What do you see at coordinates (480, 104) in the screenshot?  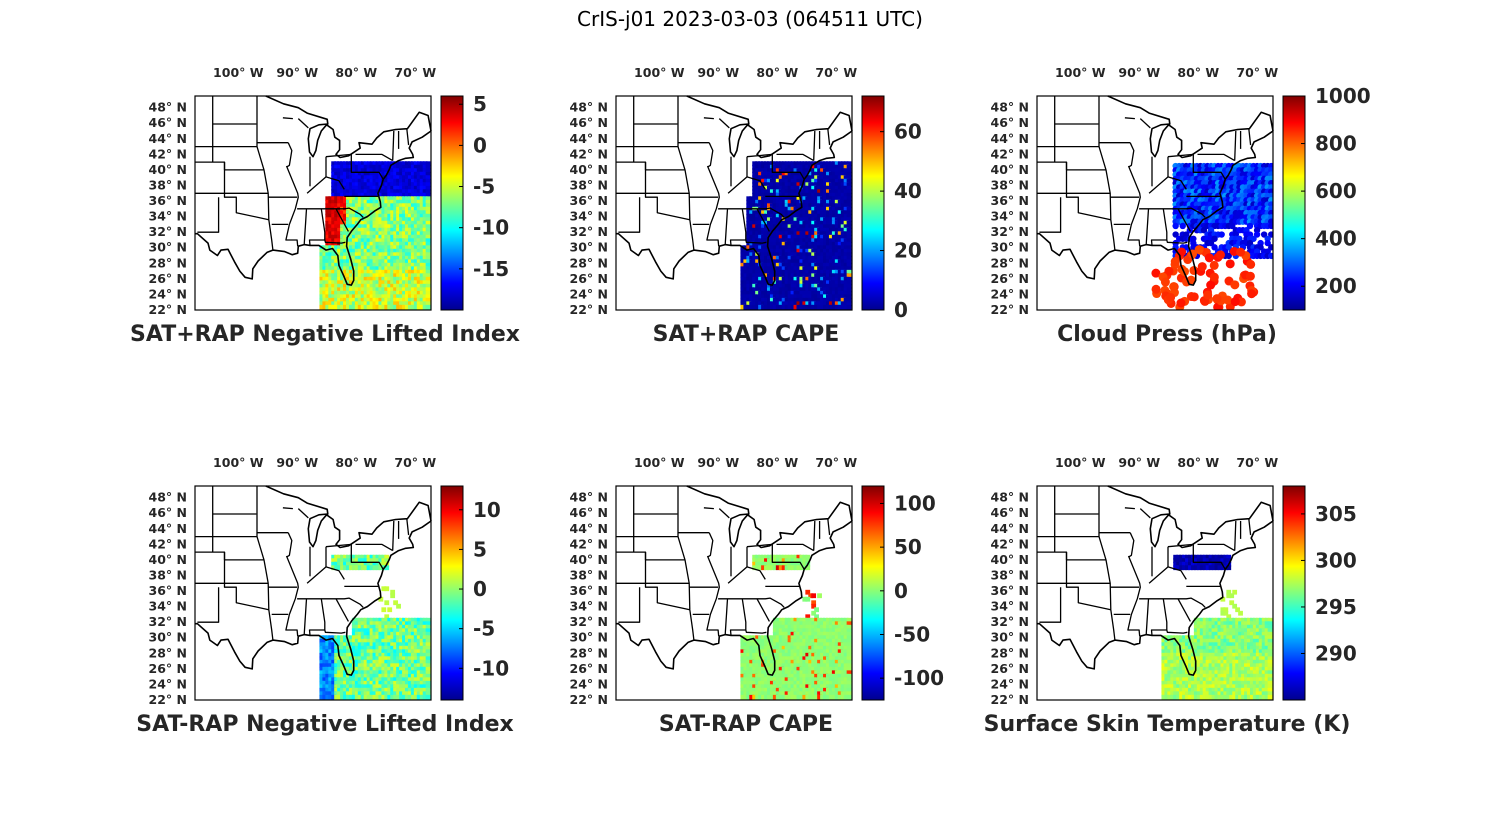 I see `colorbar-tick-label: 5` at bounding box center [480, 104].